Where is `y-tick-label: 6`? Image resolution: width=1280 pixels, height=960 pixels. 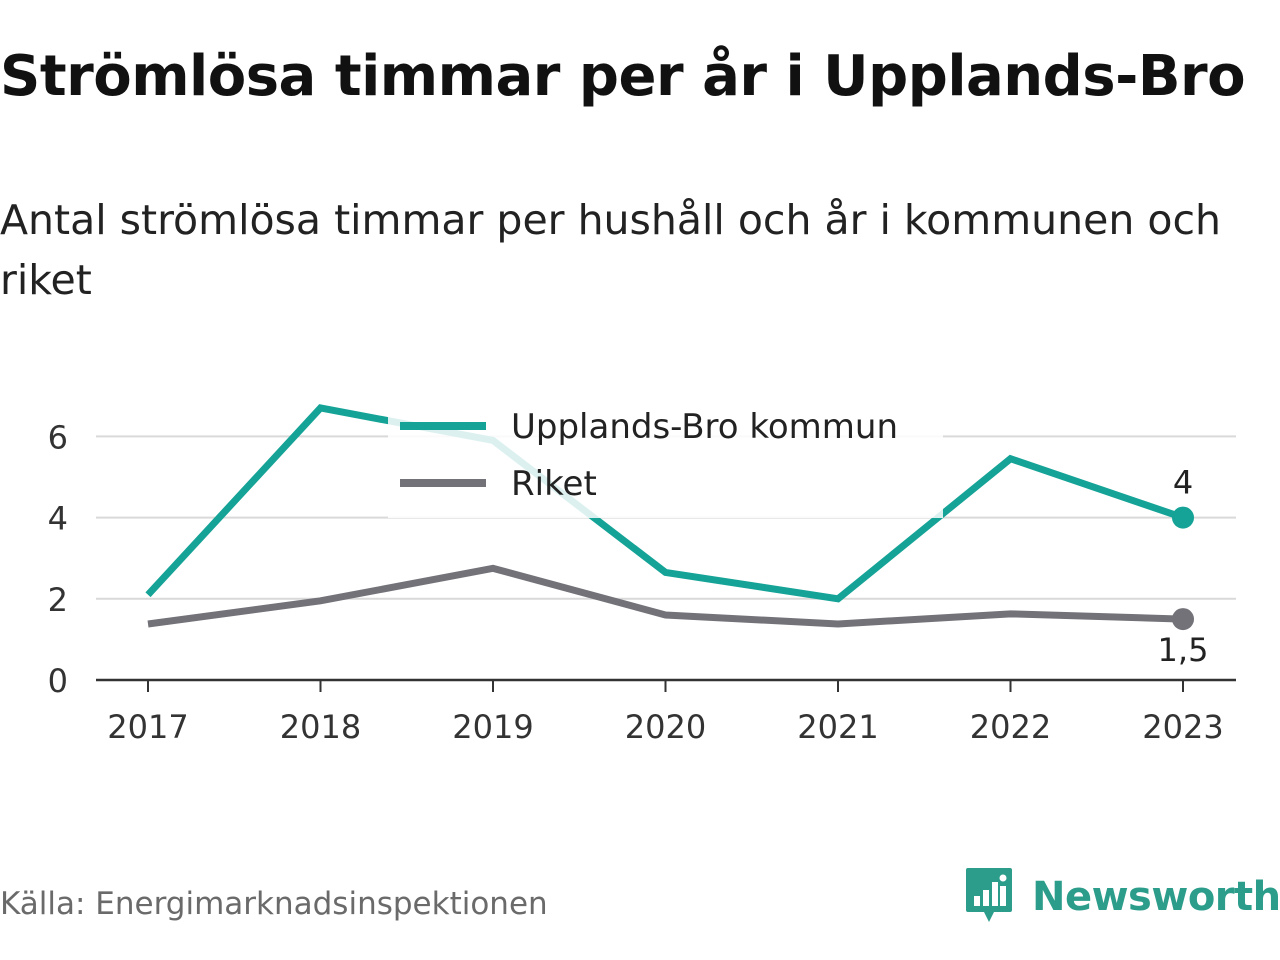
y-tick-label: 6 is located at coordinates (58, 437).